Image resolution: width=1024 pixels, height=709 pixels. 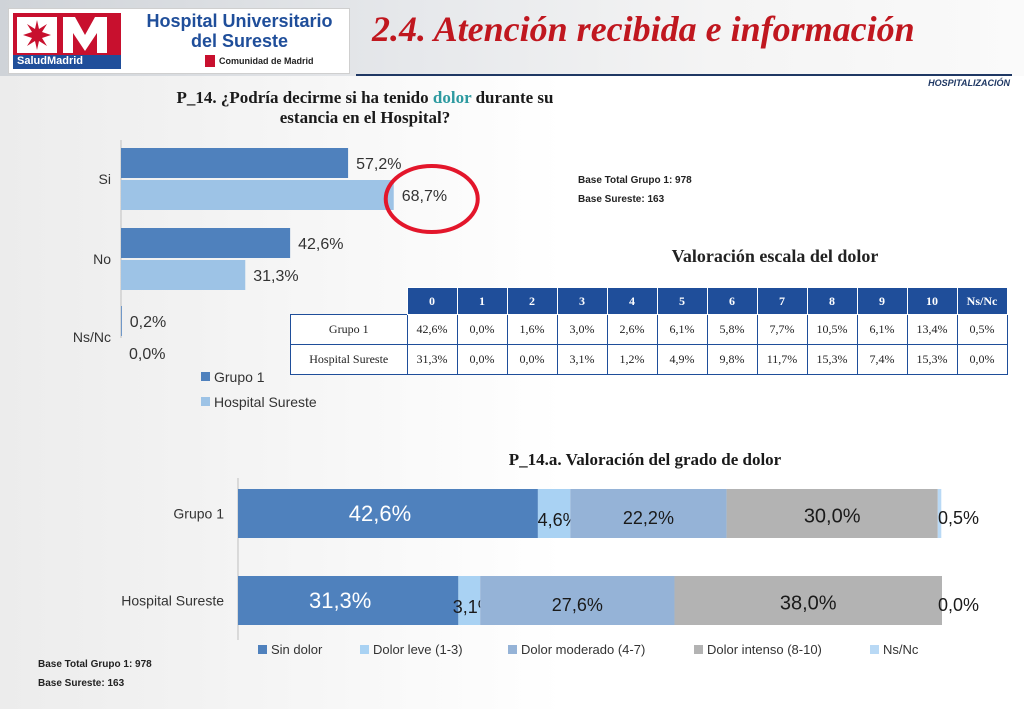 I want to click on table-header-9: 9, so click(x=882, y=301).